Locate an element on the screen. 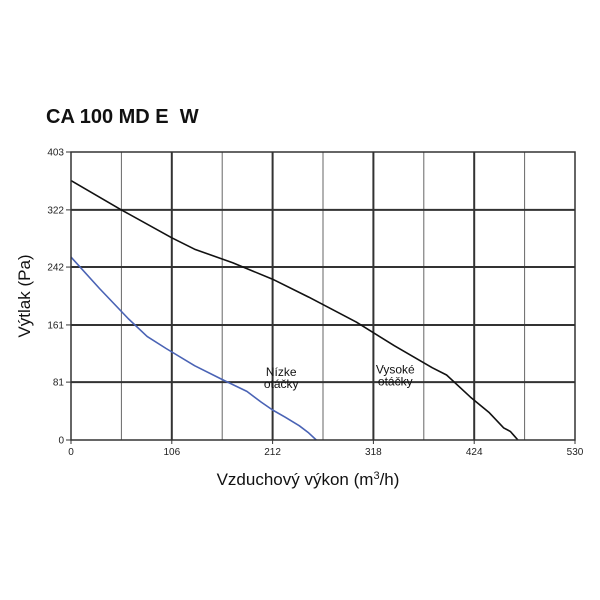 This screenshot has width=600, height=600. y-tick-label: 242 is located at coordinates (55, 268).